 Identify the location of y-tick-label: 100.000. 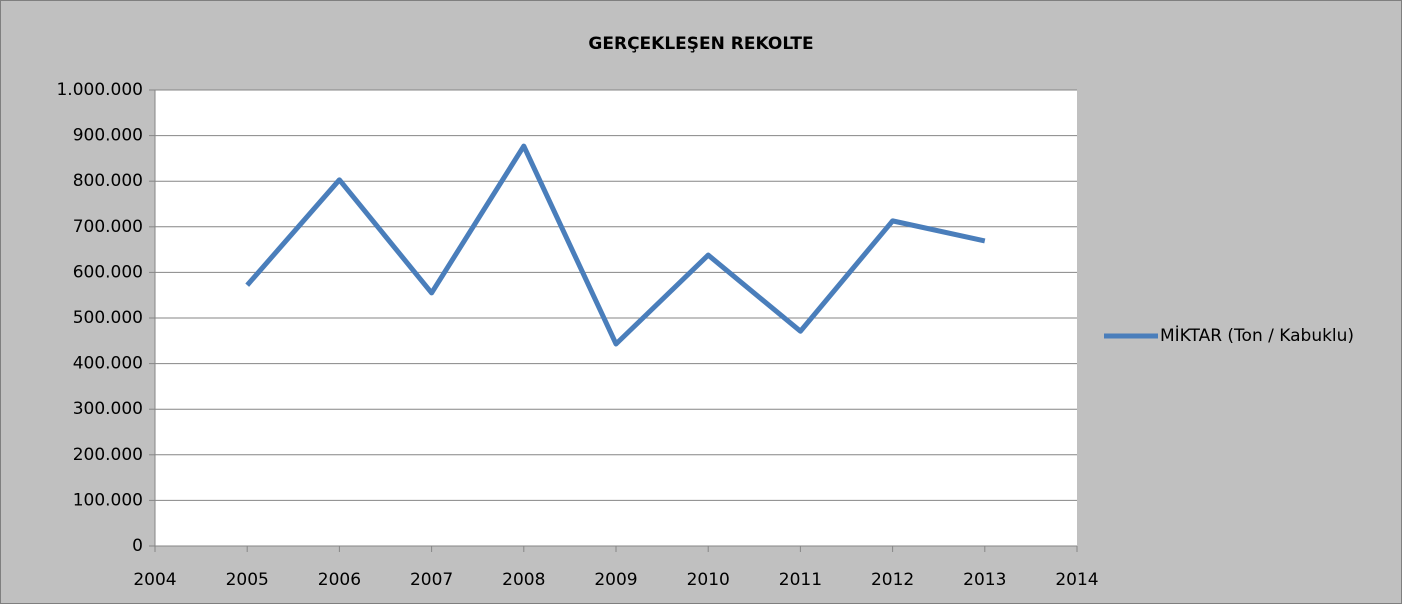
(108, 500).